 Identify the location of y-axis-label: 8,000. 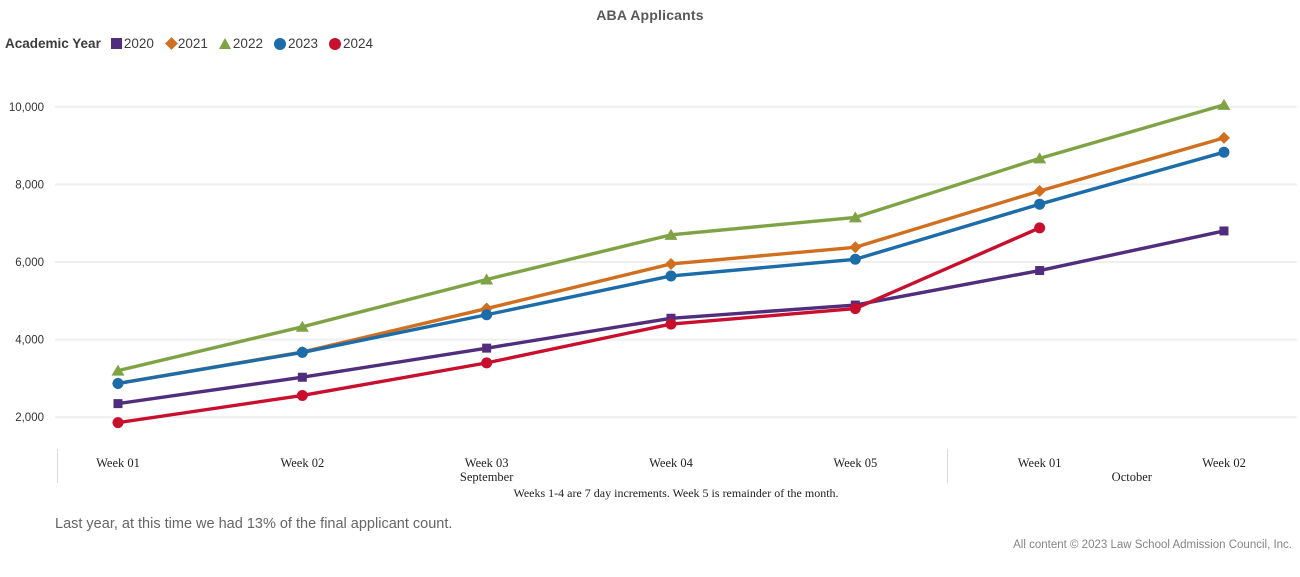
(29, 185).